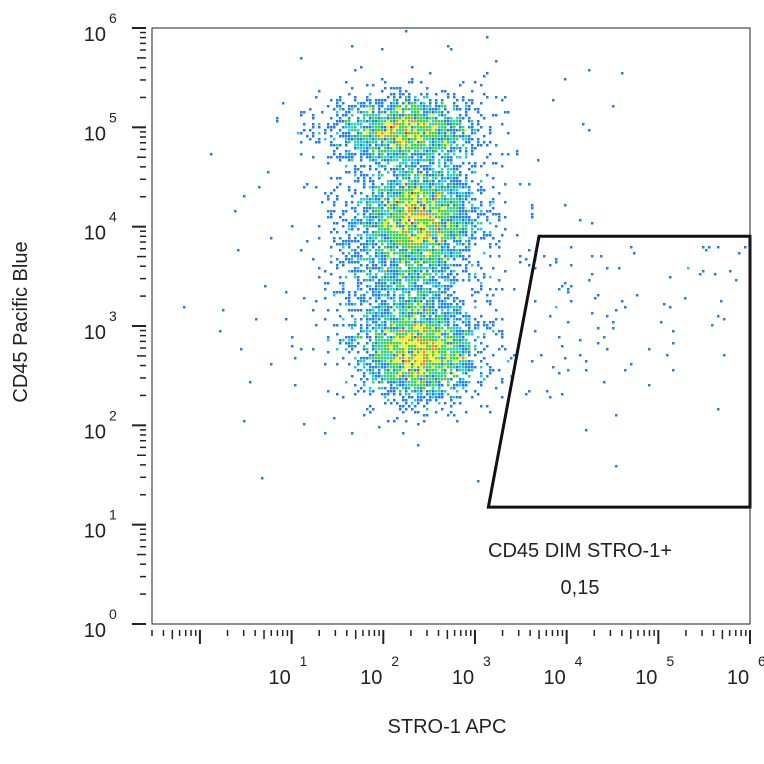 The width and height of the screenshot is (764, 764). Describe the element at coordinates (619, 371) in the screenshot. I see `gate-polygon` at that location.